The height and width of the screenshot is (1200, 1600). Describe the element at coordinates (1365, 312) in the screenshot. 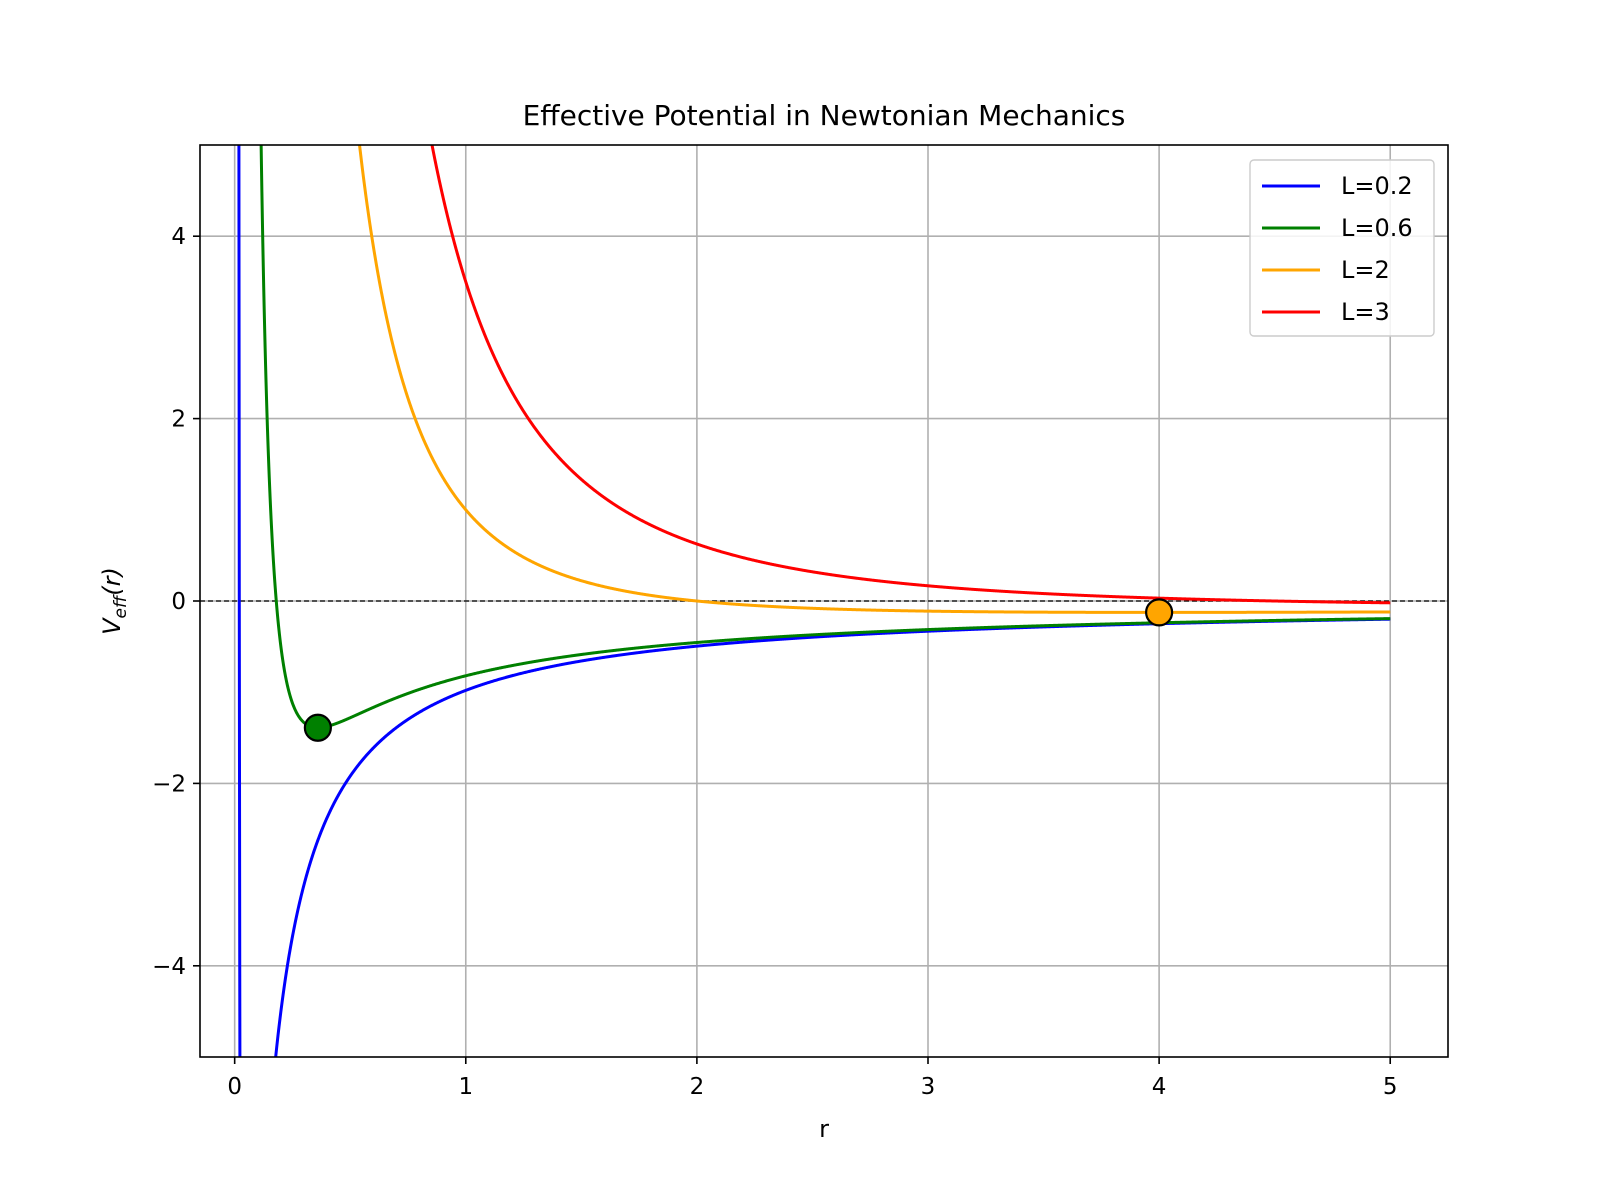

I see `legend-label: L=3` at that location.